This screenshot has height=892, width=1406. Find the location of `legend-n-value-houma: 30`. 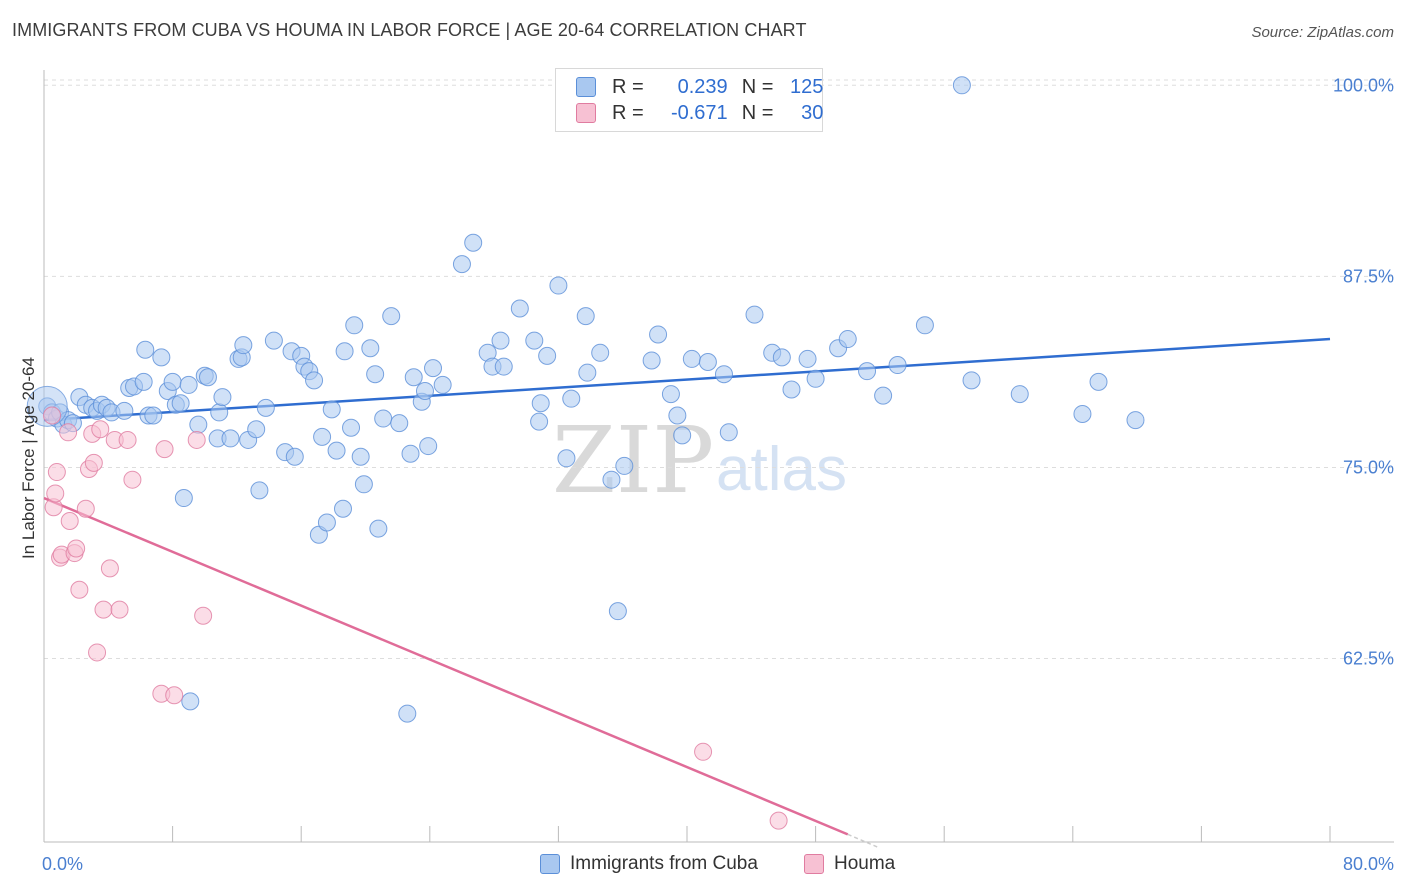

legend-n-value-houma: 30 is located at coordinates (812, 112).